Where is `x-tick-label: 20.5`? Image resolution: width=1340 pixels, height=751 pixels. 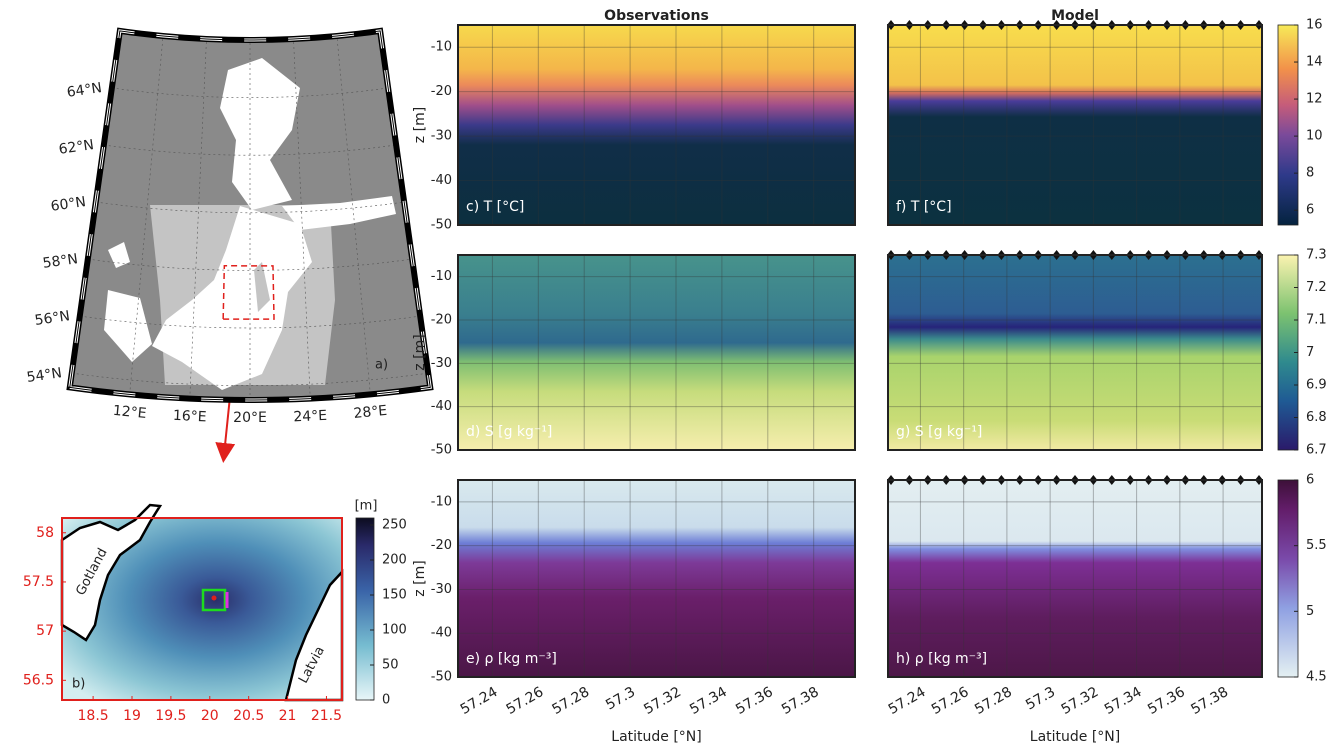 x-tick-label: 20.5 is located at coordinates (248, 716).